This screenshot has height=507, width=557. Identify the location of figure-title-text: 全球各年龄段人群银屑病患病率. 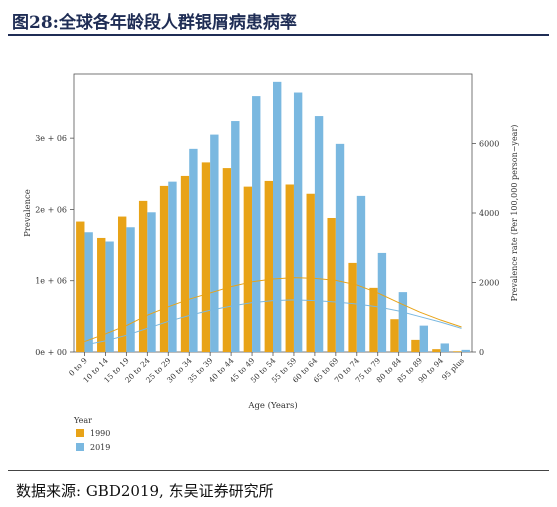
(177, 23).